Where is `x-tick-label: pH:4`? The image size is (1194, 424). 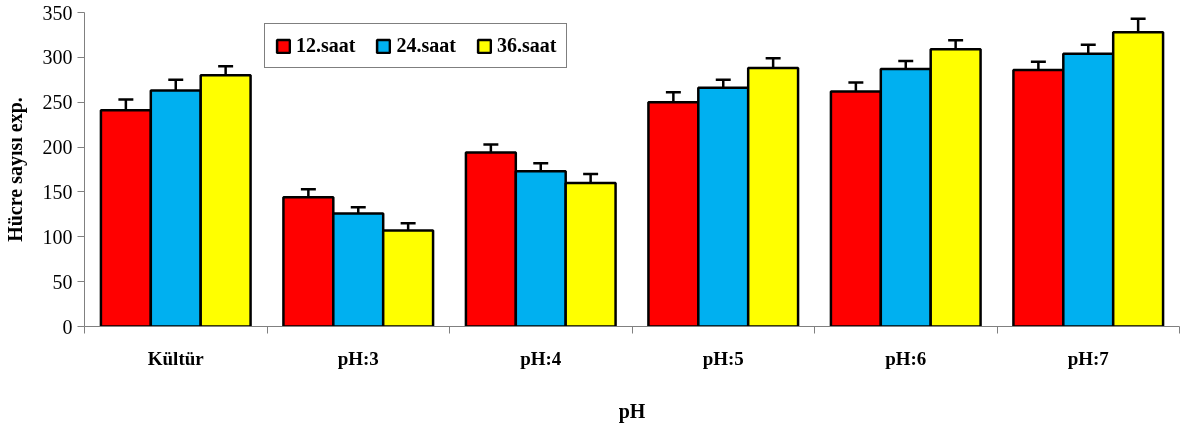 x-tick-label: pH:4 is located at coordinates (541, 358).